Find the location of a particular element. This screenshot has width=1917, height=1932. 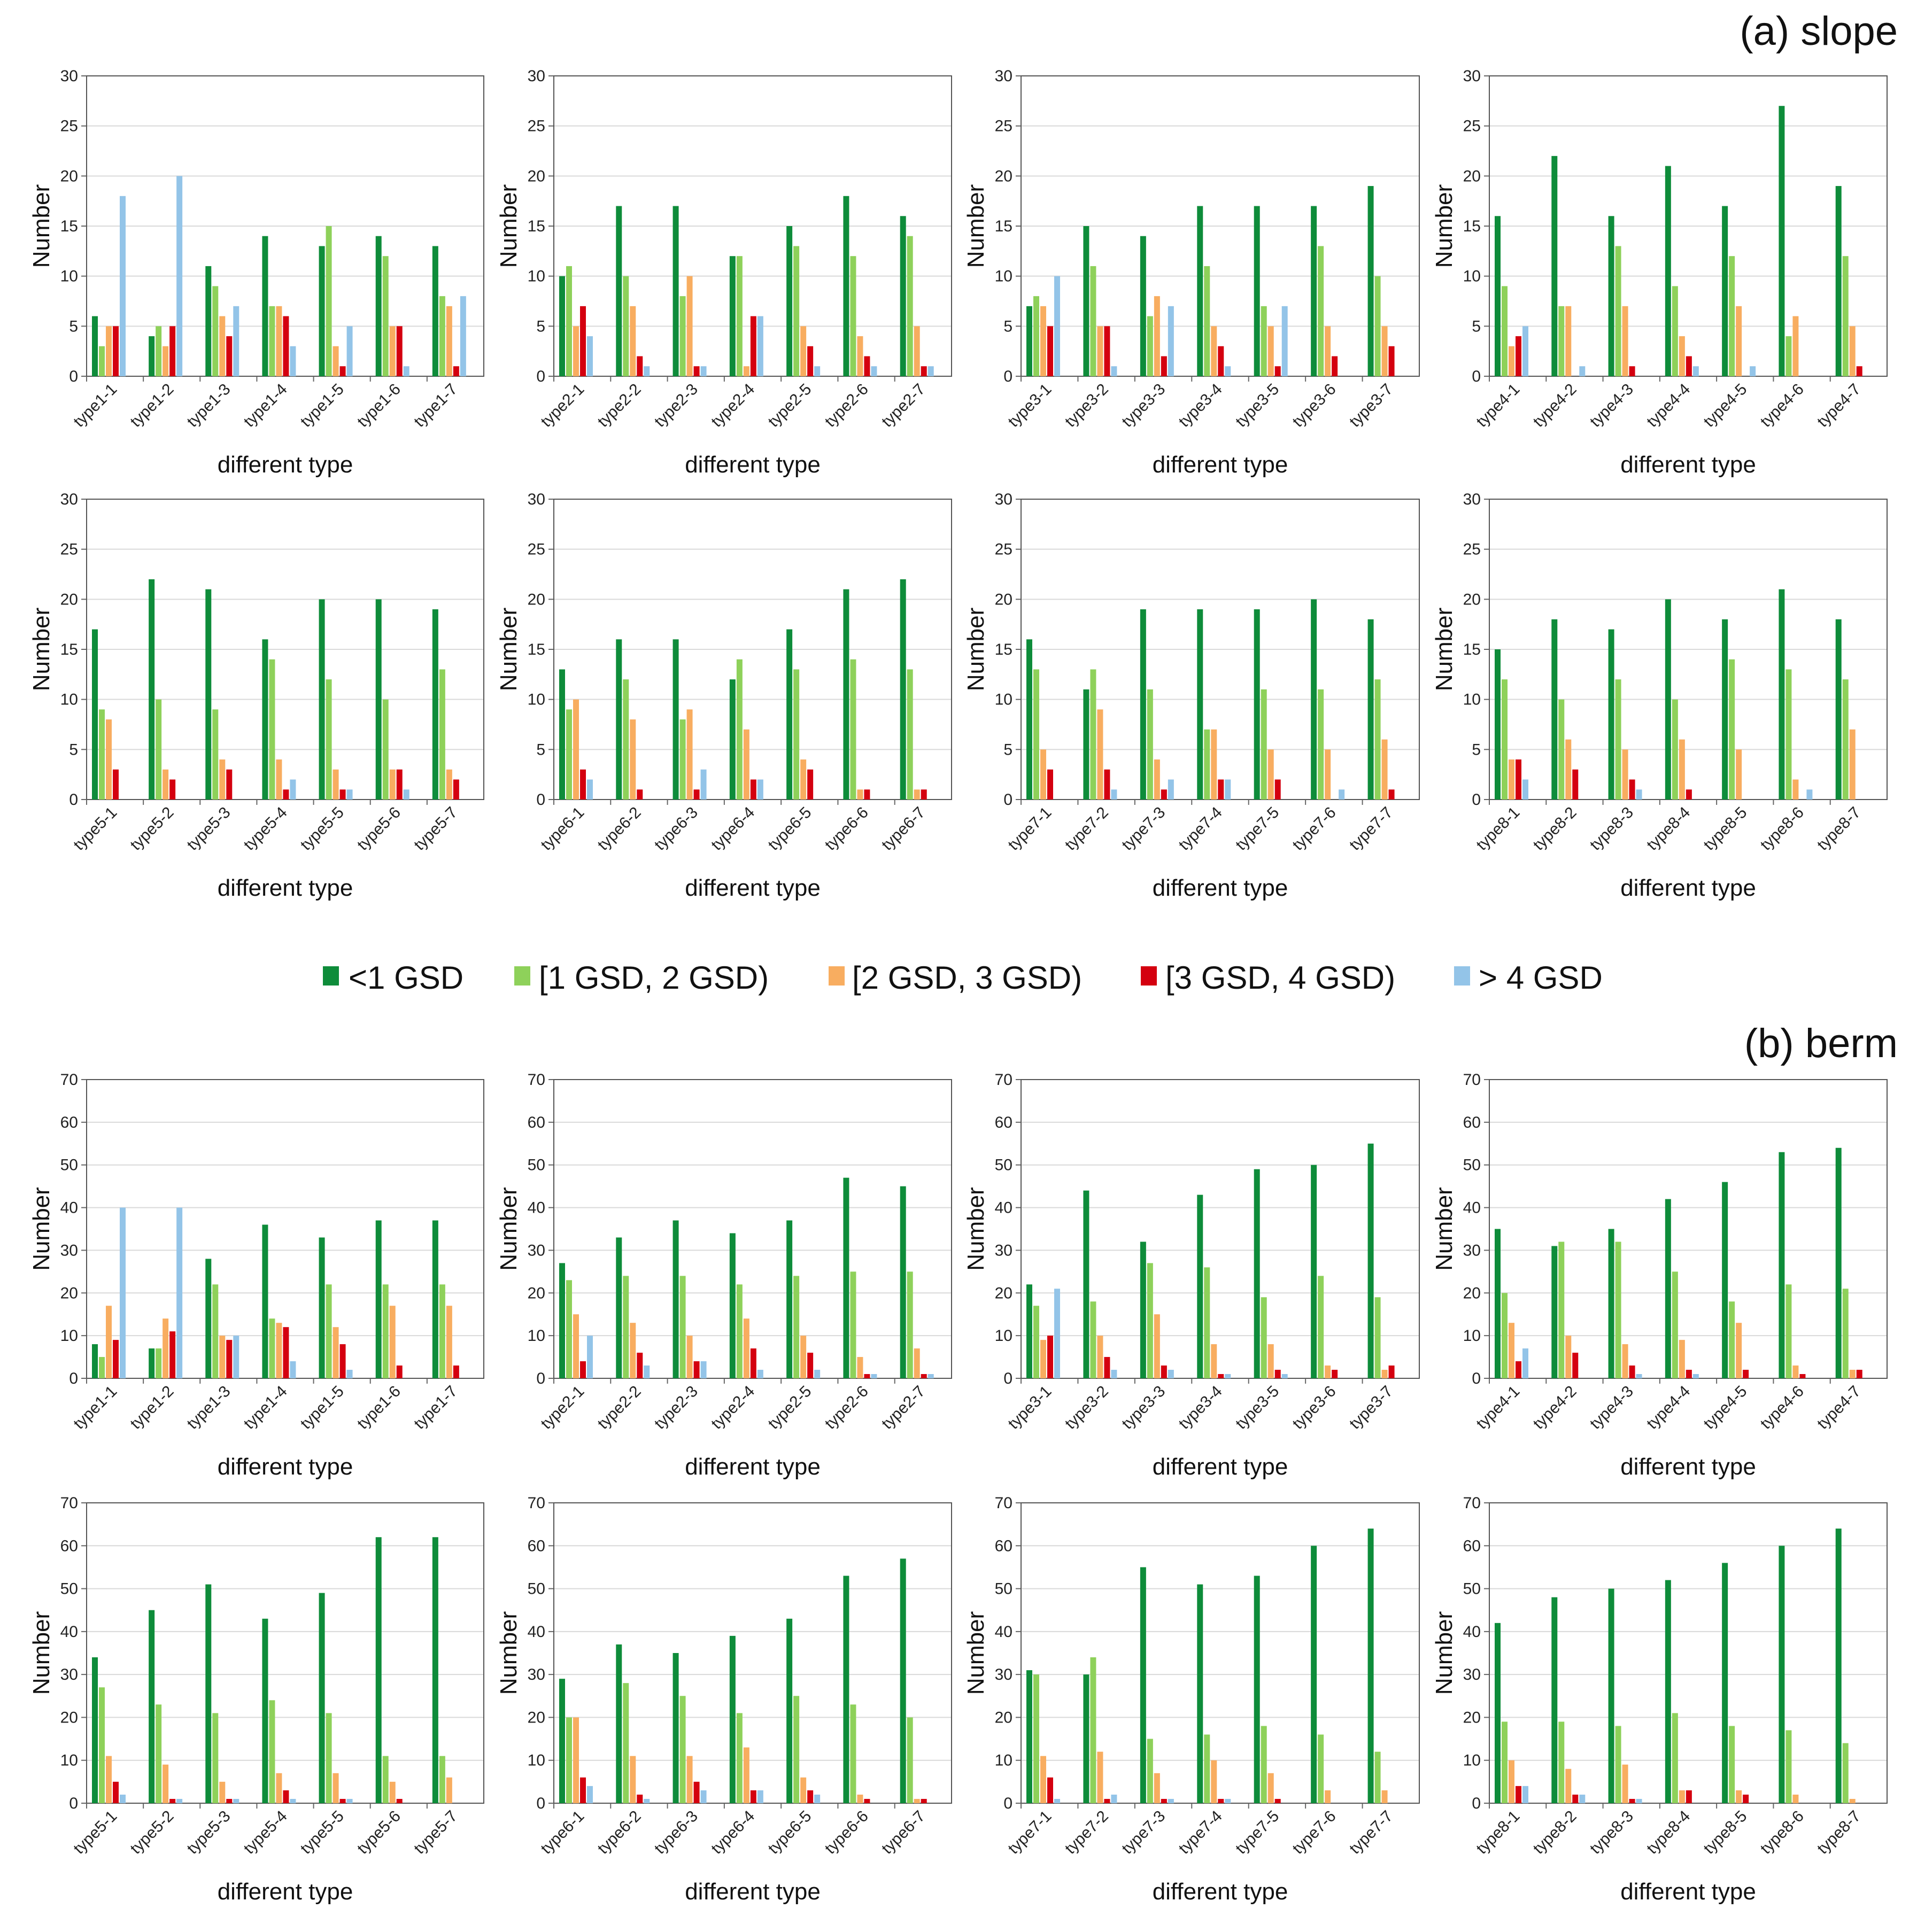

x-axis-label: different type is located at coordinates (1221, 1467).